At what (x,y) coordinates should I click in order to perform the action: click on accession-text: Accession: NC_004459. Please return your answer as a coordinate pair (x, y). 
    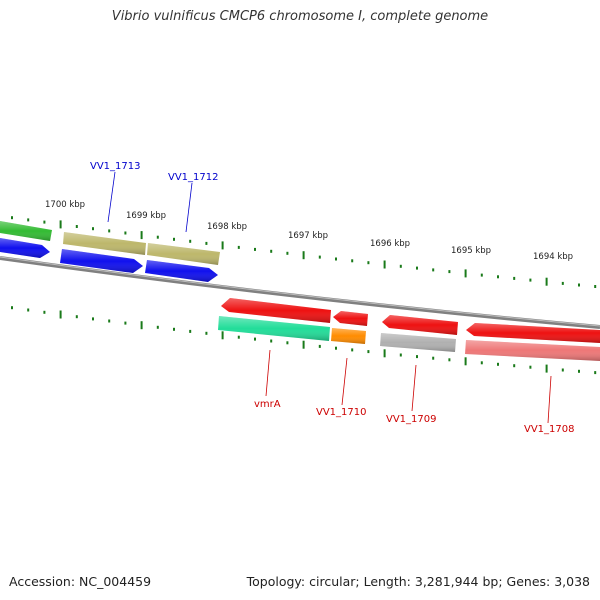
    Looking at the image, I should click on (80, 581).